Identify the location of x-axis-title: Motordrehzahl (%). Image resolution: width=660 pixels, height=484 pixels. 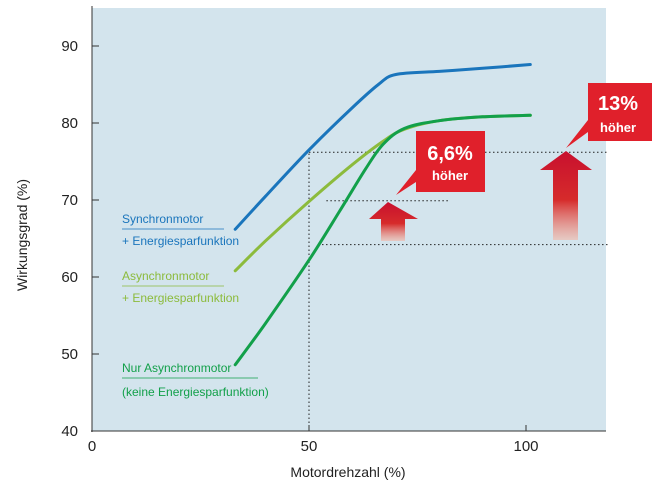
(347, 472).